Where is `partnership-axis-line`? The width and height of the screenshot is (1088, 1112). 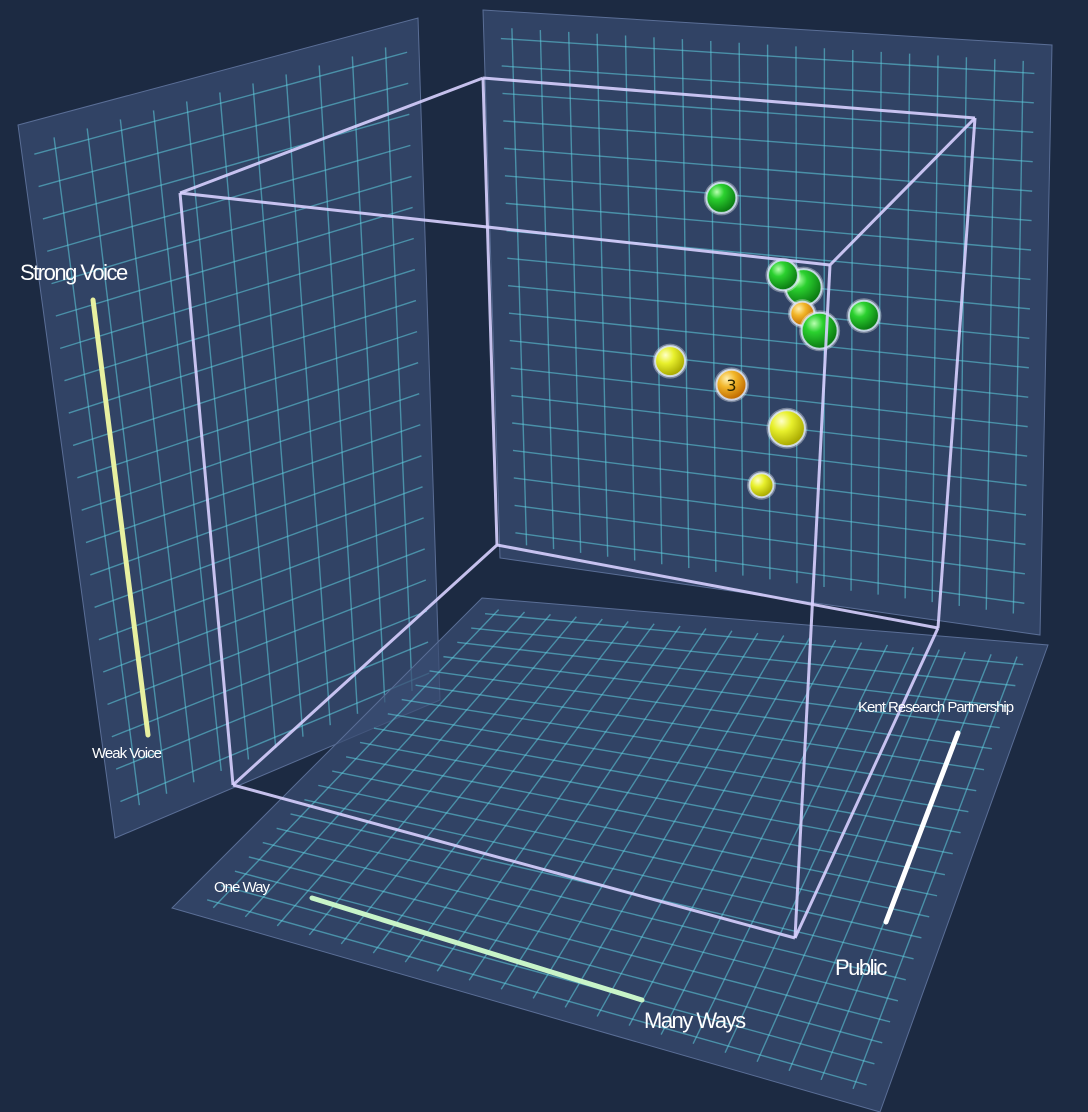
partnership-axis-line is located at coordinates (922, 827).